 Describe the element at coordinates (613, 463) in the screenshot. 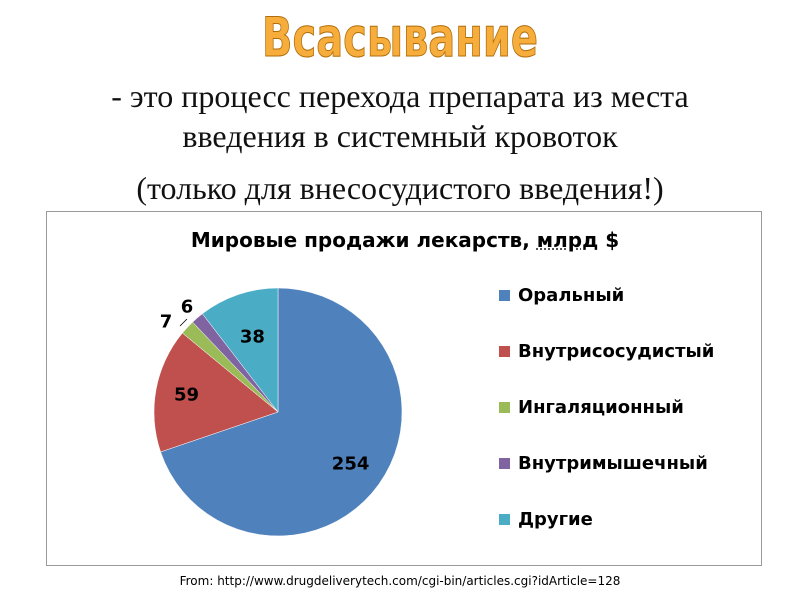

I see `legend-label-4: Внутримышечный` at that location.